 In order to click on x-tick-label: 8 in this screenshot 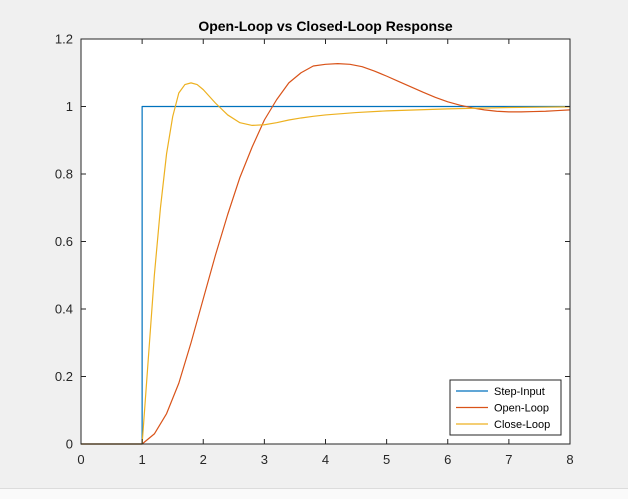, I will do `click(569, 459)`.